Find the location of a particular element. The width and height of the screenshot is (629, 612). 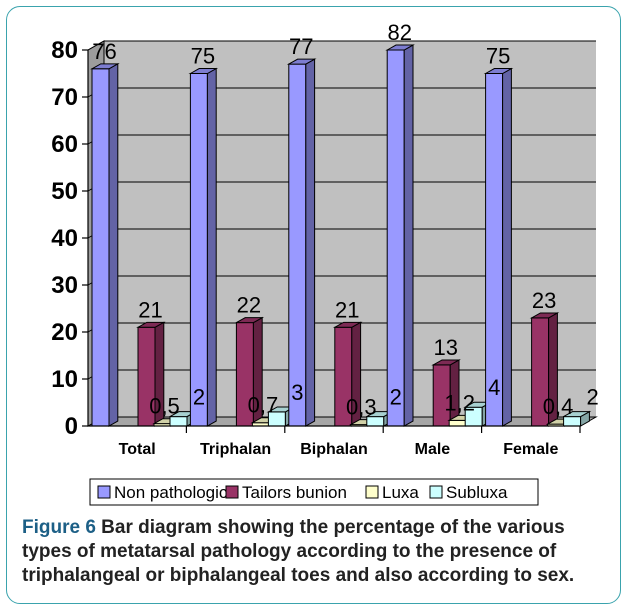

legend-item: Luxa is located at coordinates (392, 492).